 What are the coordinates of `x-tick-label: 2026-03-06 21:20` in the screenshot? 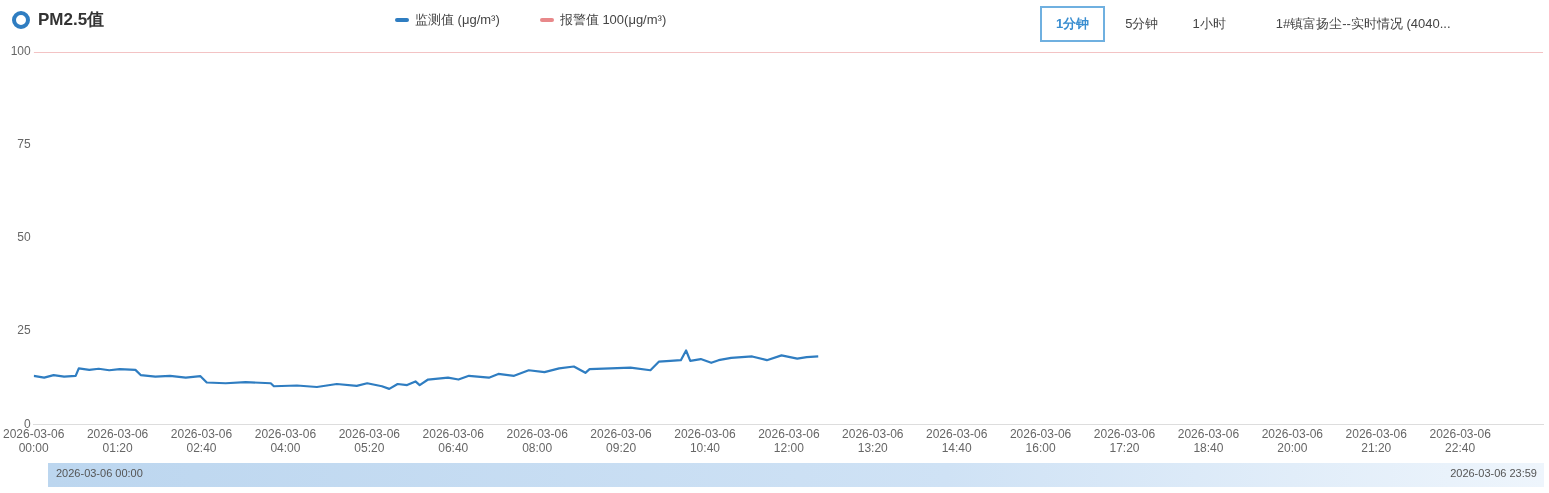 It's located at (1376, 441).